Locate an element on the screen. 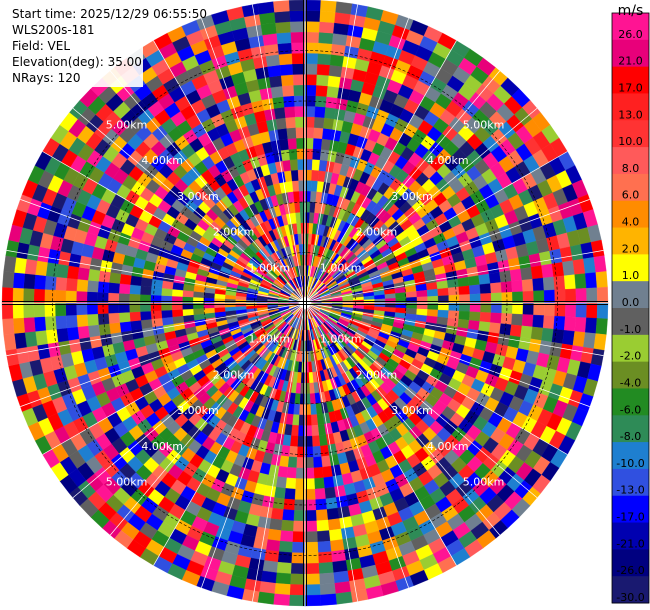 The height and width of the screenshot is (610, 650). colorbar-tick-label: -8.0 is located at coordinates (630, 436).